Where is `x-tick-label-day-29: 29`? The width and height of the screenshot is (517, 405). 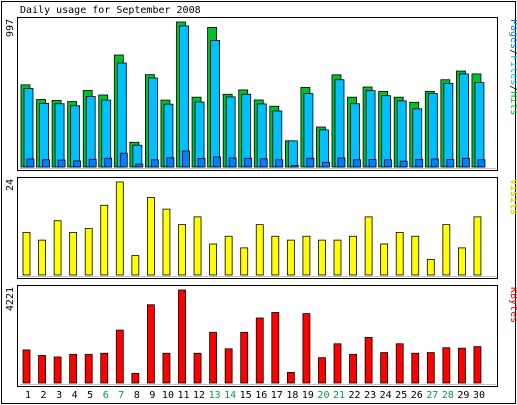 x-tick-label-day-29: 29 is located at coordinates (463, 395).